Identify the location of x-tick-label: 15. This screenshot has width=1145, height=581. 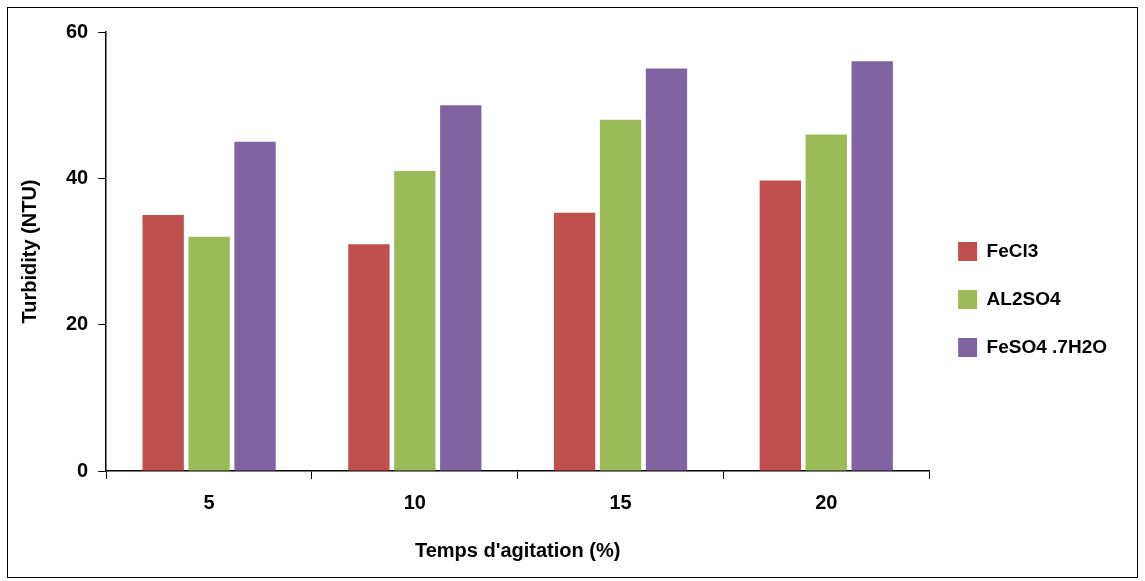
(620, 501).